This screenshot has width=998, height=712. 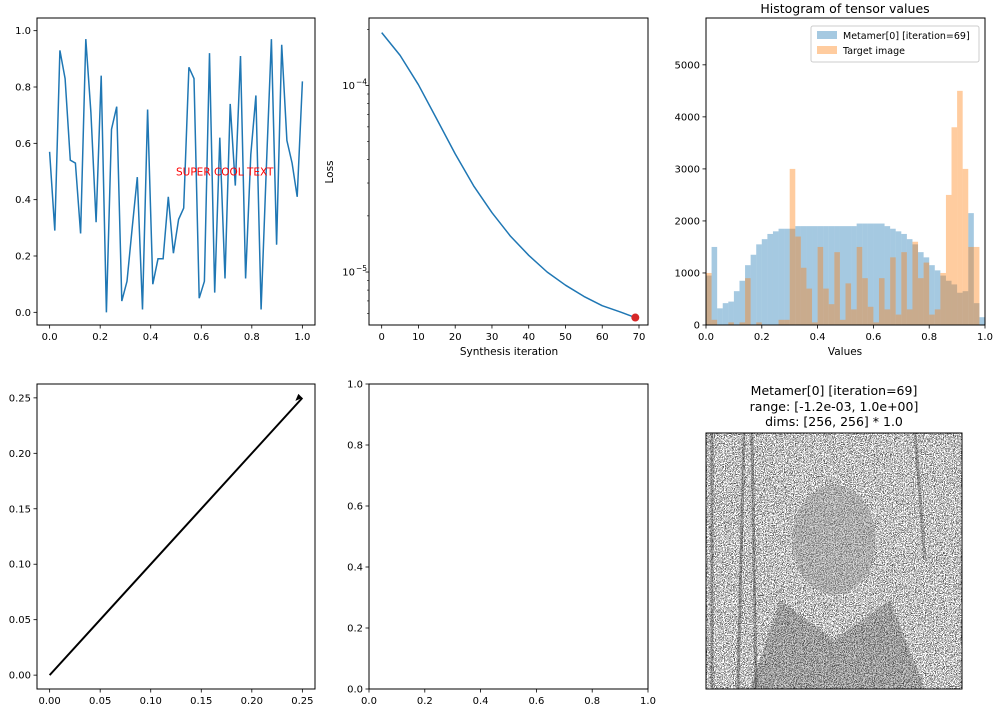 I want to click on current-iteration-marker, so click(x=635, y=317).